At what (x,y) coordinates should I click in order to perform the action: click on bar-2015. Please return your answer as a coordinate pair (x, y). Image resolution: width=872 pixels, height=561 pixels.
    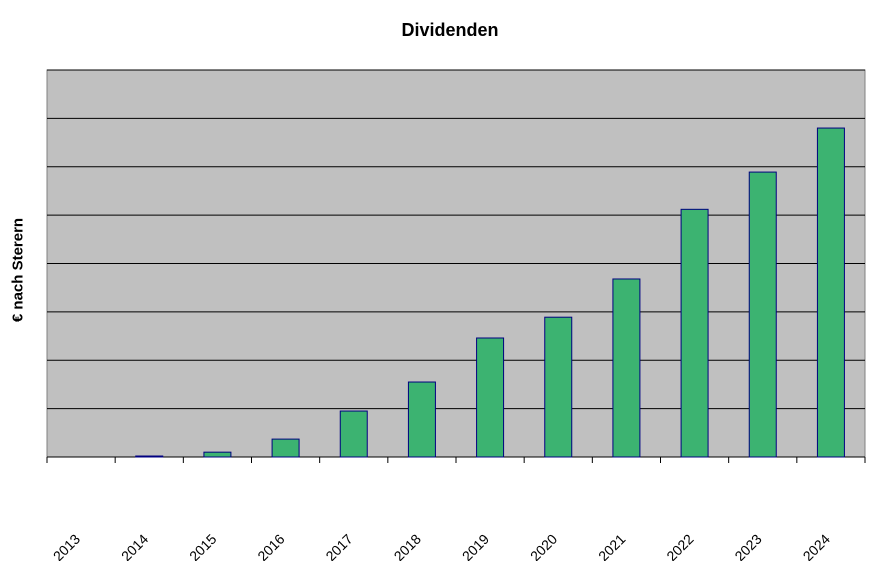
    Looking at the image, I should click on (217, 454).